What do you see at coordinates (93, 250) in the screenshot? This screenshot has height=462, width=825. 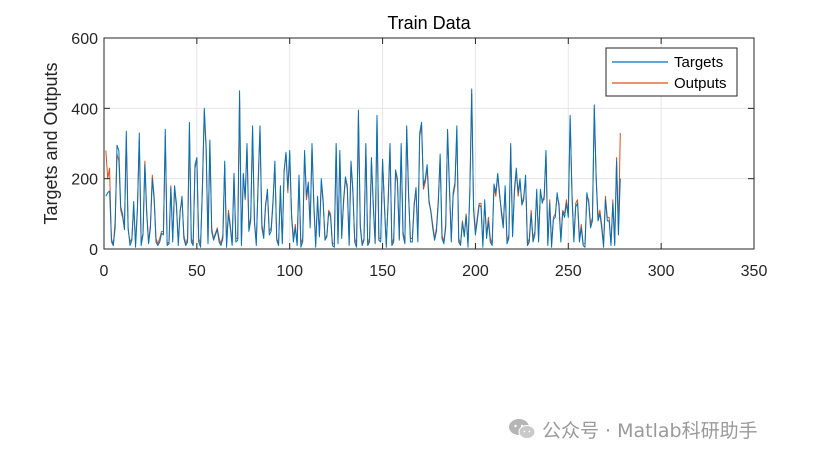 I see `y-tick-label: 0` at bounding box center [93, 250].